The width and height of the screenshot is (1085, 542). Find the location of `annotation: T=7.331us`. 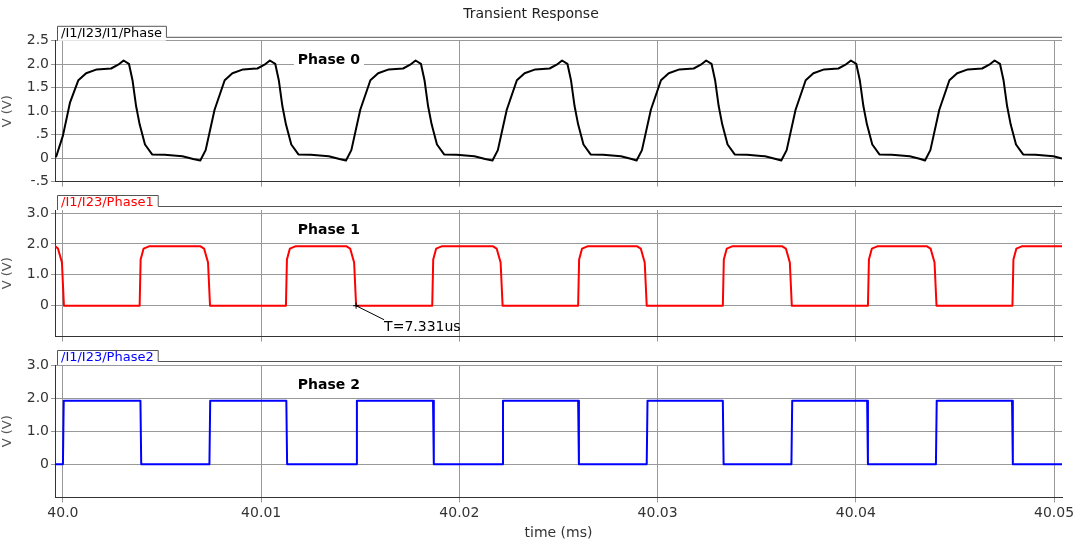

annotation: T=7.331us is located at coordinates (422, 326).